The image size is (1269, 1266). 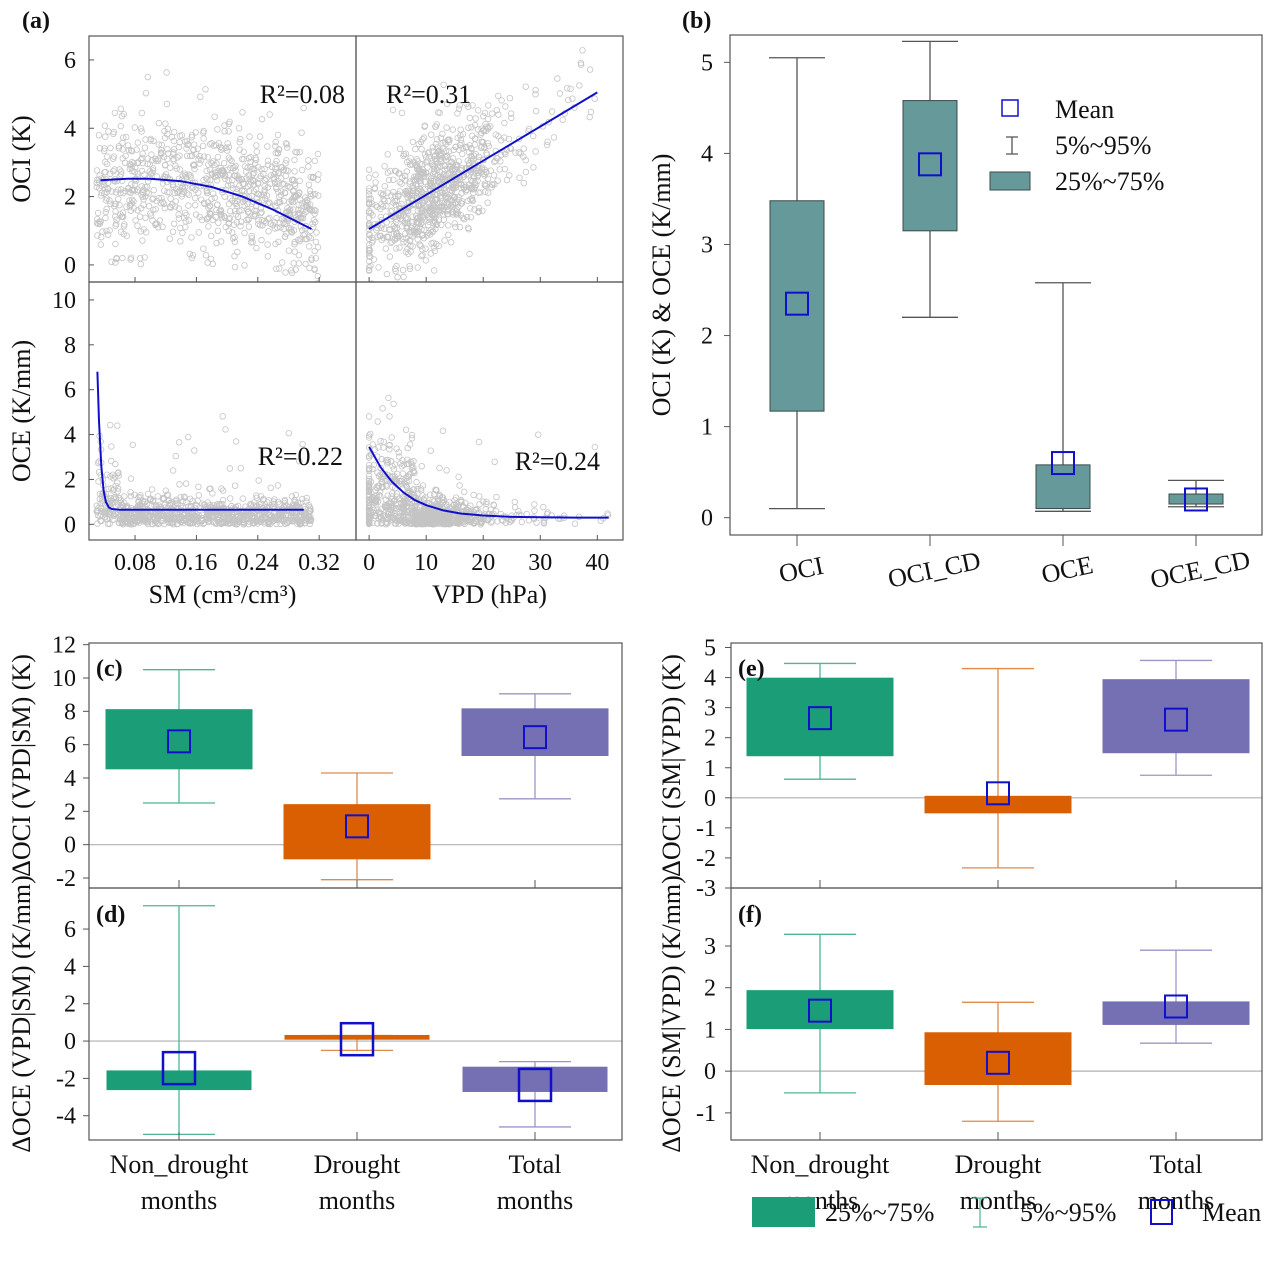 What do you see at coordinates (70, 779) in the screenshot?
I see `y-tick-label: 4` at bounding box center [70, 779].